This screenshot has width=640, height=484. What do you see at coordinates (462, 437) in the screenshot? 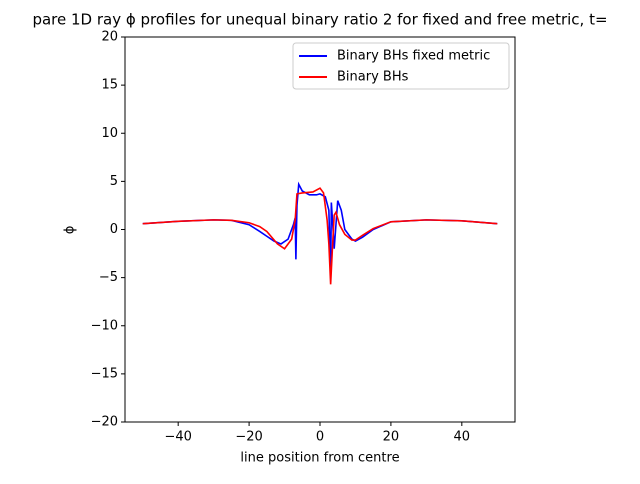
I see `x-tick-label: 40` at bounding box center [462, 437].